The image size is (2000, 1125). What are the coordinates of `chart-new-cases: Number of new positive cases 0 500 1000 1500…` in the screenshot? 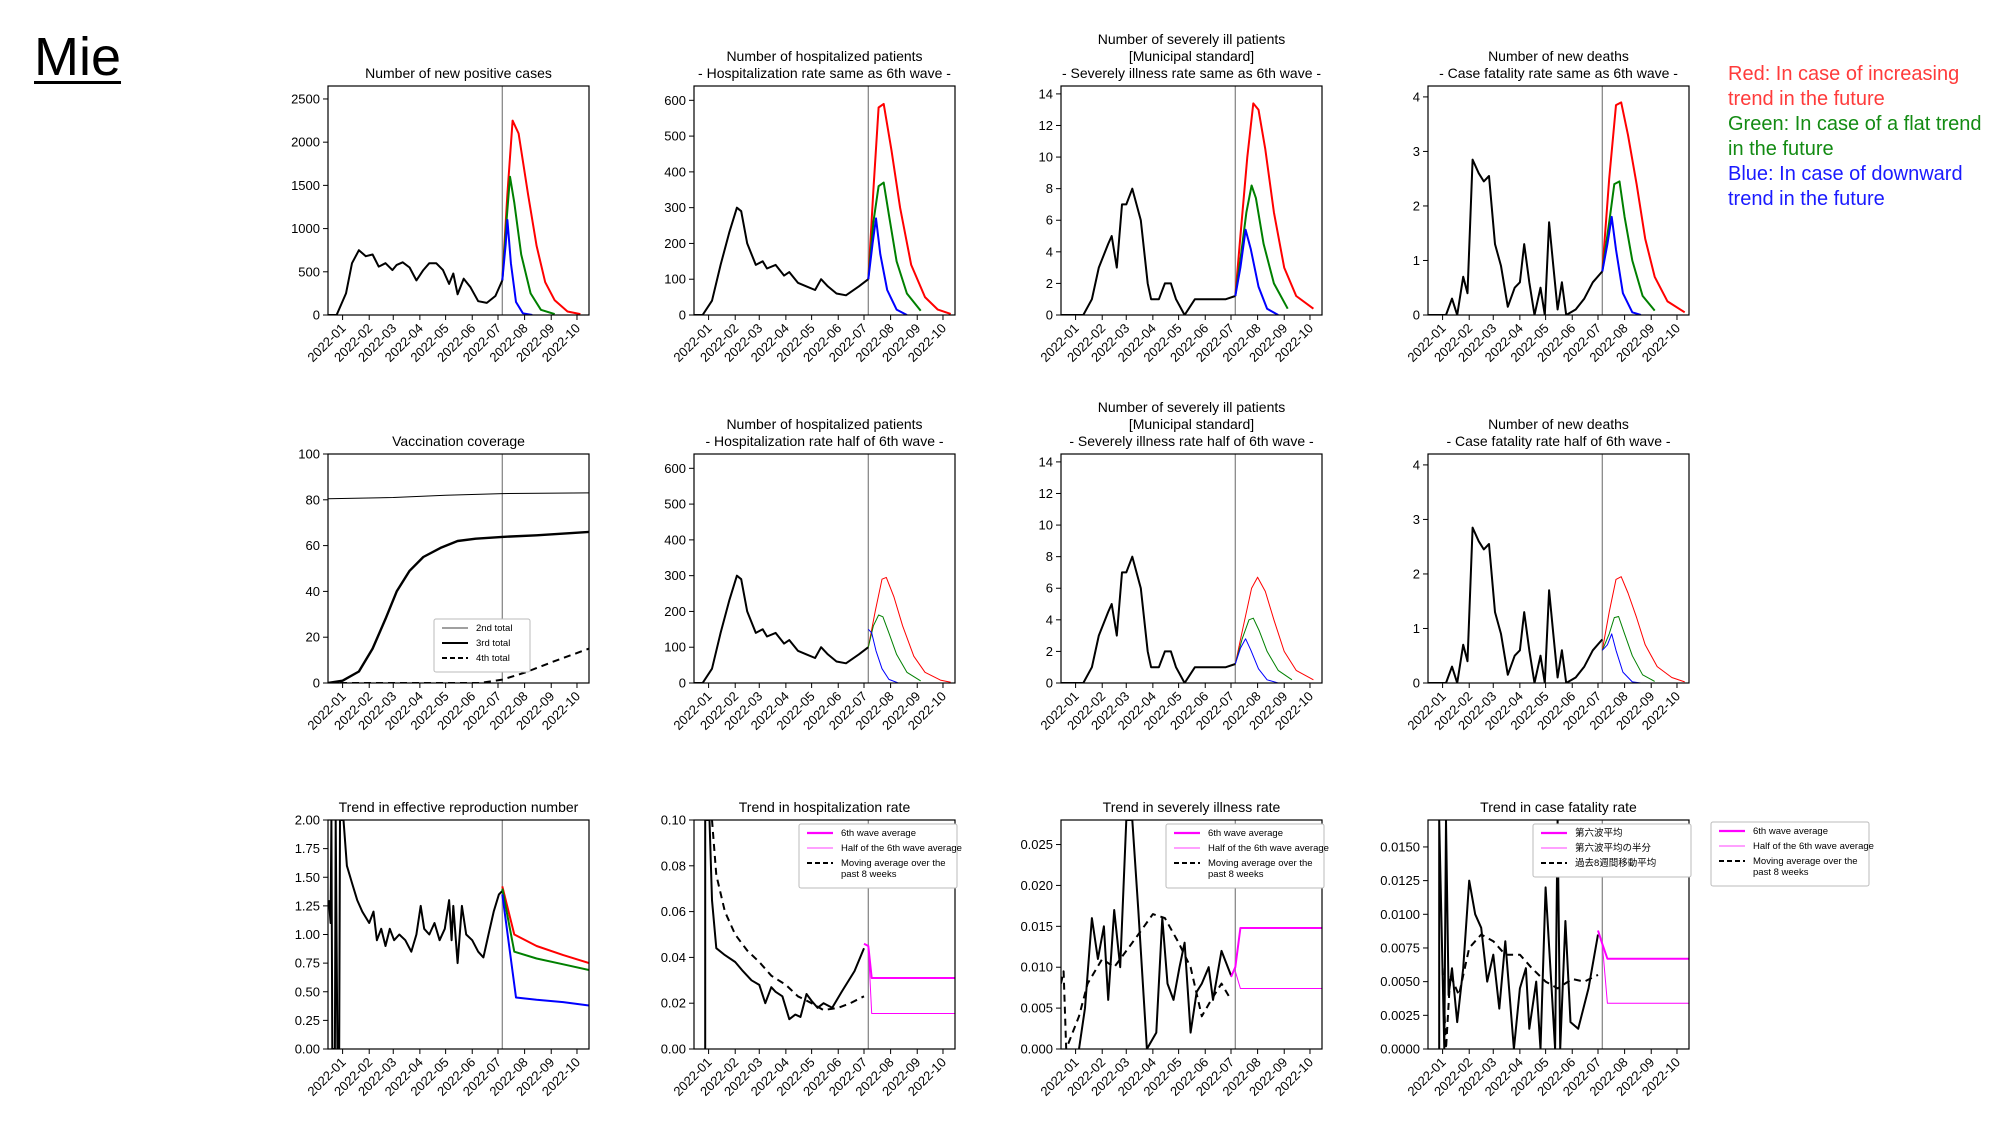 It's located at (440, 215).